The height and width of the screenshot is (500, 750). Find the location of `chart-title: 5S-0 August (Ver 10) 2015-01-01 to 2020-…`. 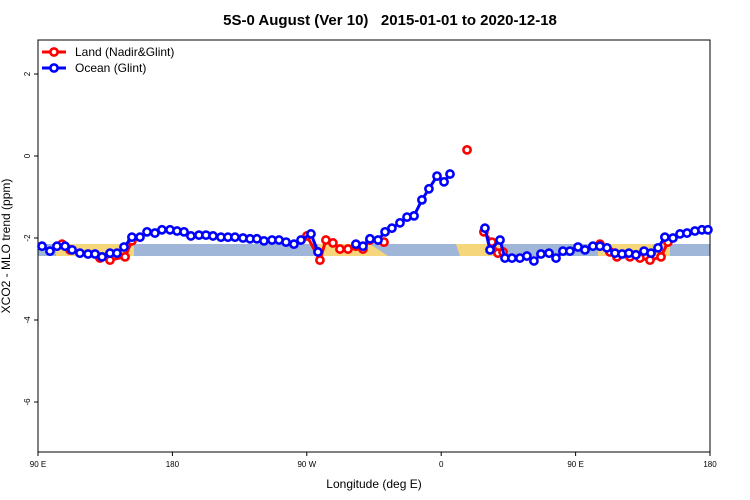

chart-title: 5S-0 August (Ver 10) 2015-01-01 to 2020-… is located at coordinates (390, 20).